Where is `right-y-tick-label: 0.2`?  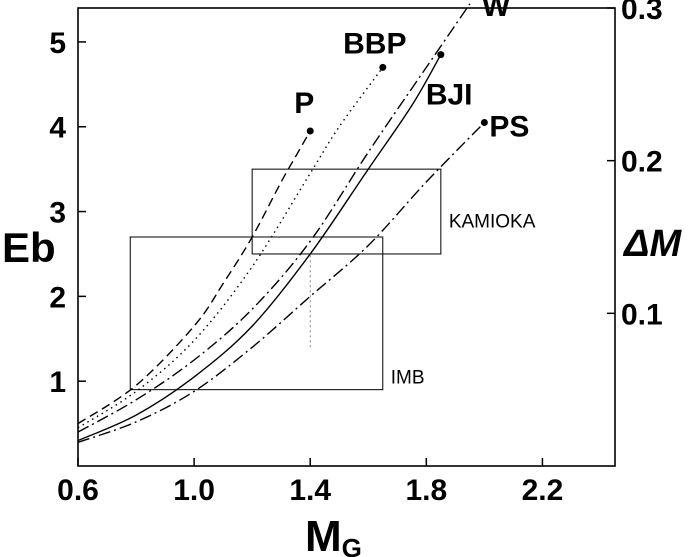
right-y-tick-label: 0.2 is located at coordinates (642, 162).